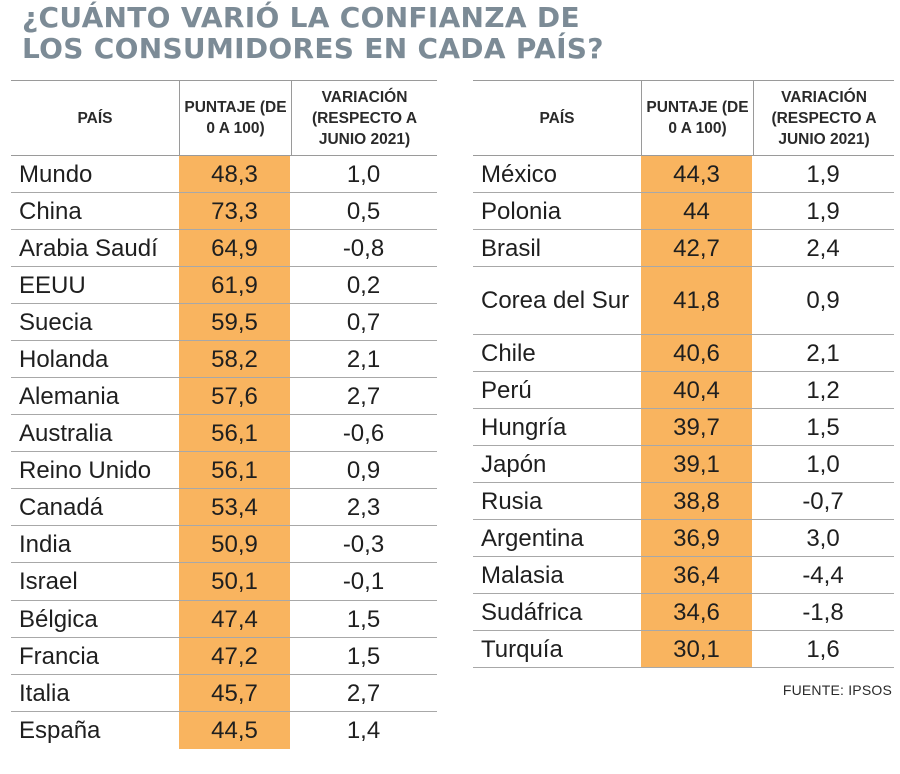 Image resolution: width=900 pixels, height=774 pixels. Describe the element at coordinates (696, 353) in the screenshot. I see `score-cell: 40,6` at that location.